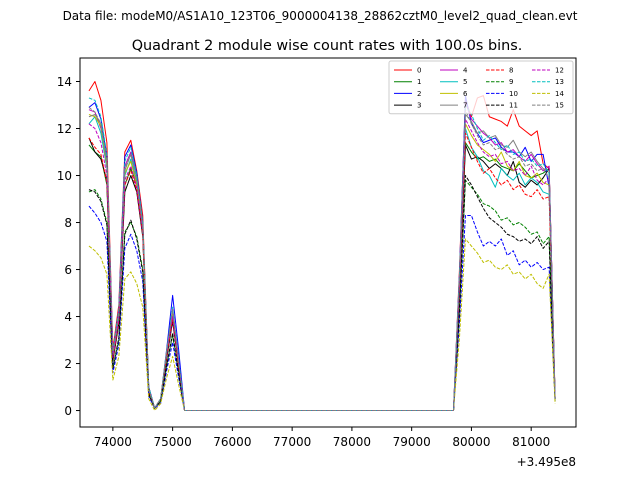 This screenshot has width=640, height=484. I want to click on legend-label-15: 15, so click(559, 106).